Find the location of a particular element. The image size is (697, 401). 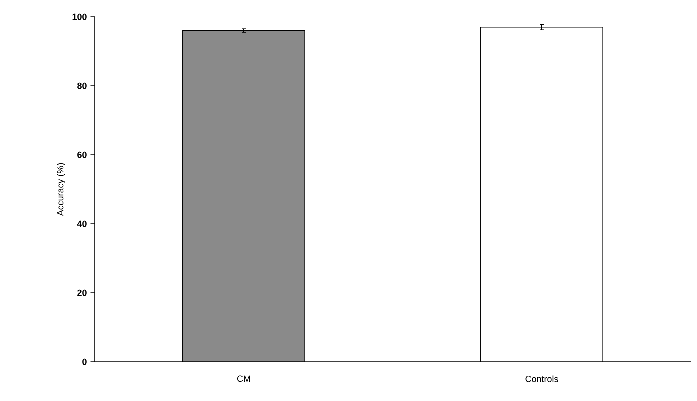

x-tick-label: Controls is located at coordinates (542, 379).